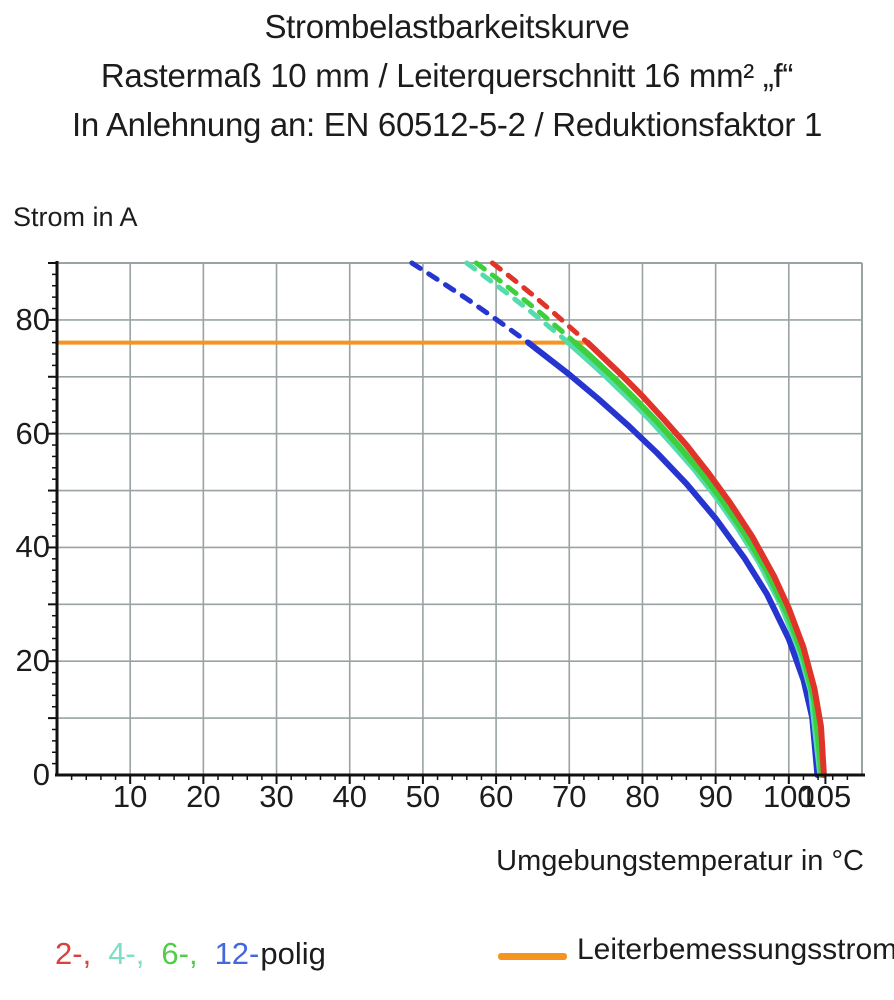  What do you see at coordinates (423, 796) in the screenshot?
I see `x-tick-label-50: 50` at bounding box center [423, 796].